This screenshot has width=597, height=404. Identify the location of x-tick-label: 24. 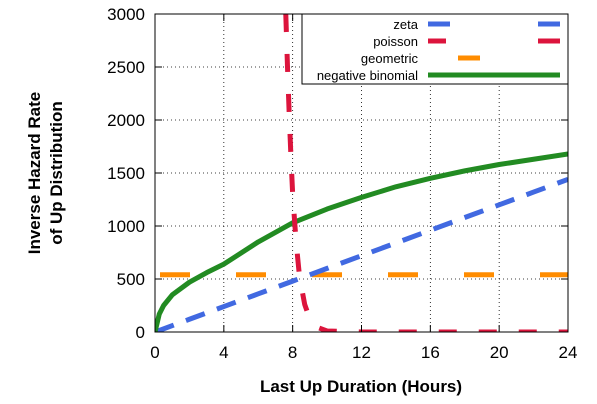
(568, 352).